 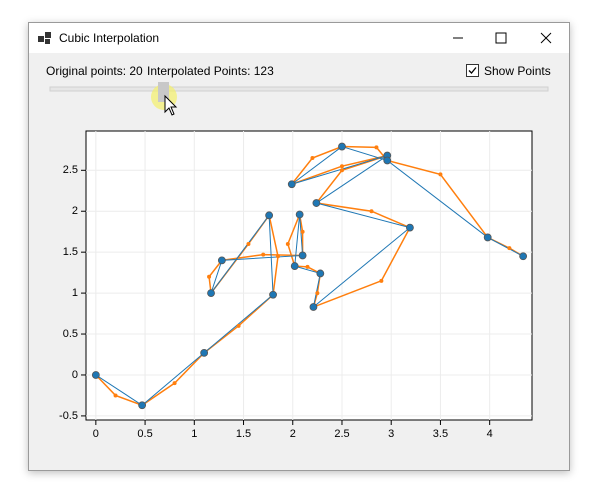 I want to click on x-tick-label: 0.5, so click(x=144, y=434).